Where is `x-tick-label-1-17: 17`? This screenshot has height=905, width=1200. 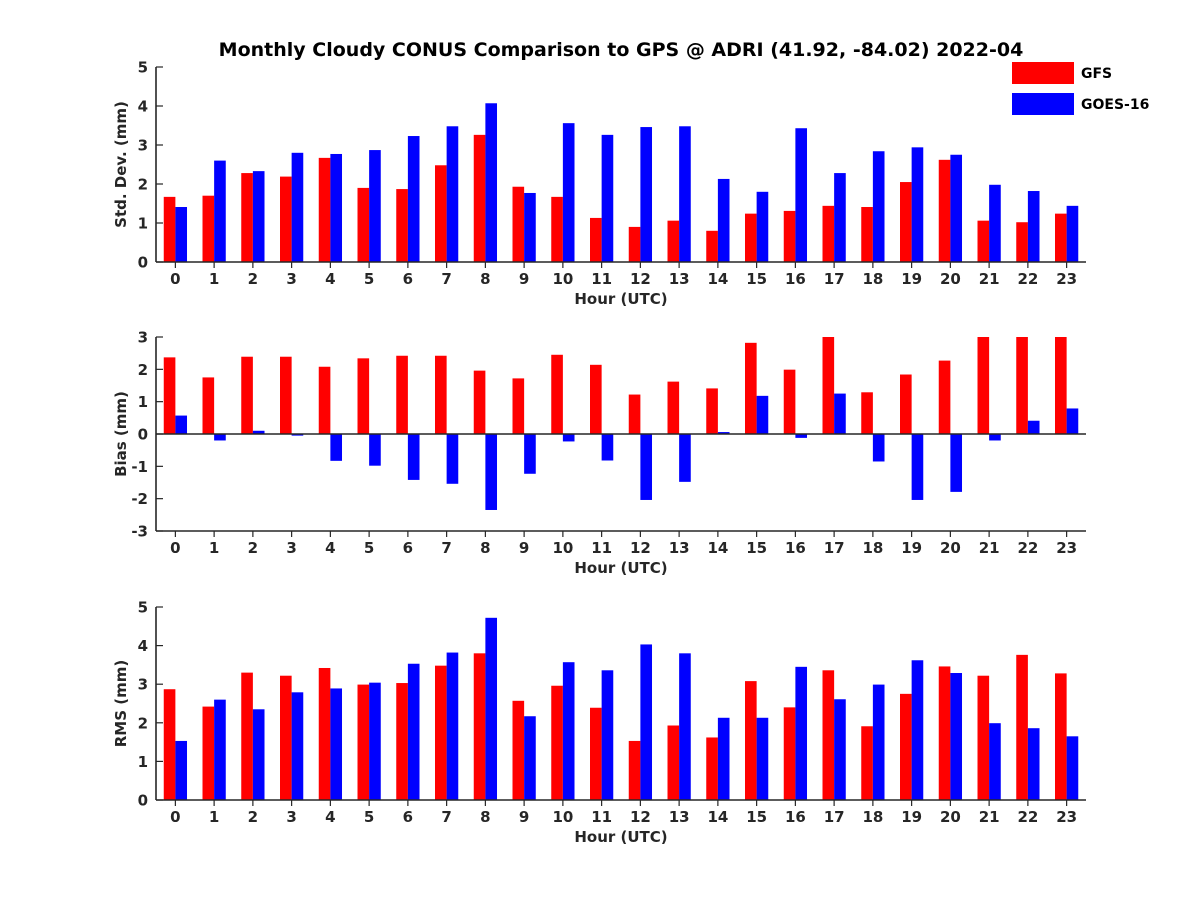
x-tick-label-1-17: 17 is located at coordinates (834, 279).